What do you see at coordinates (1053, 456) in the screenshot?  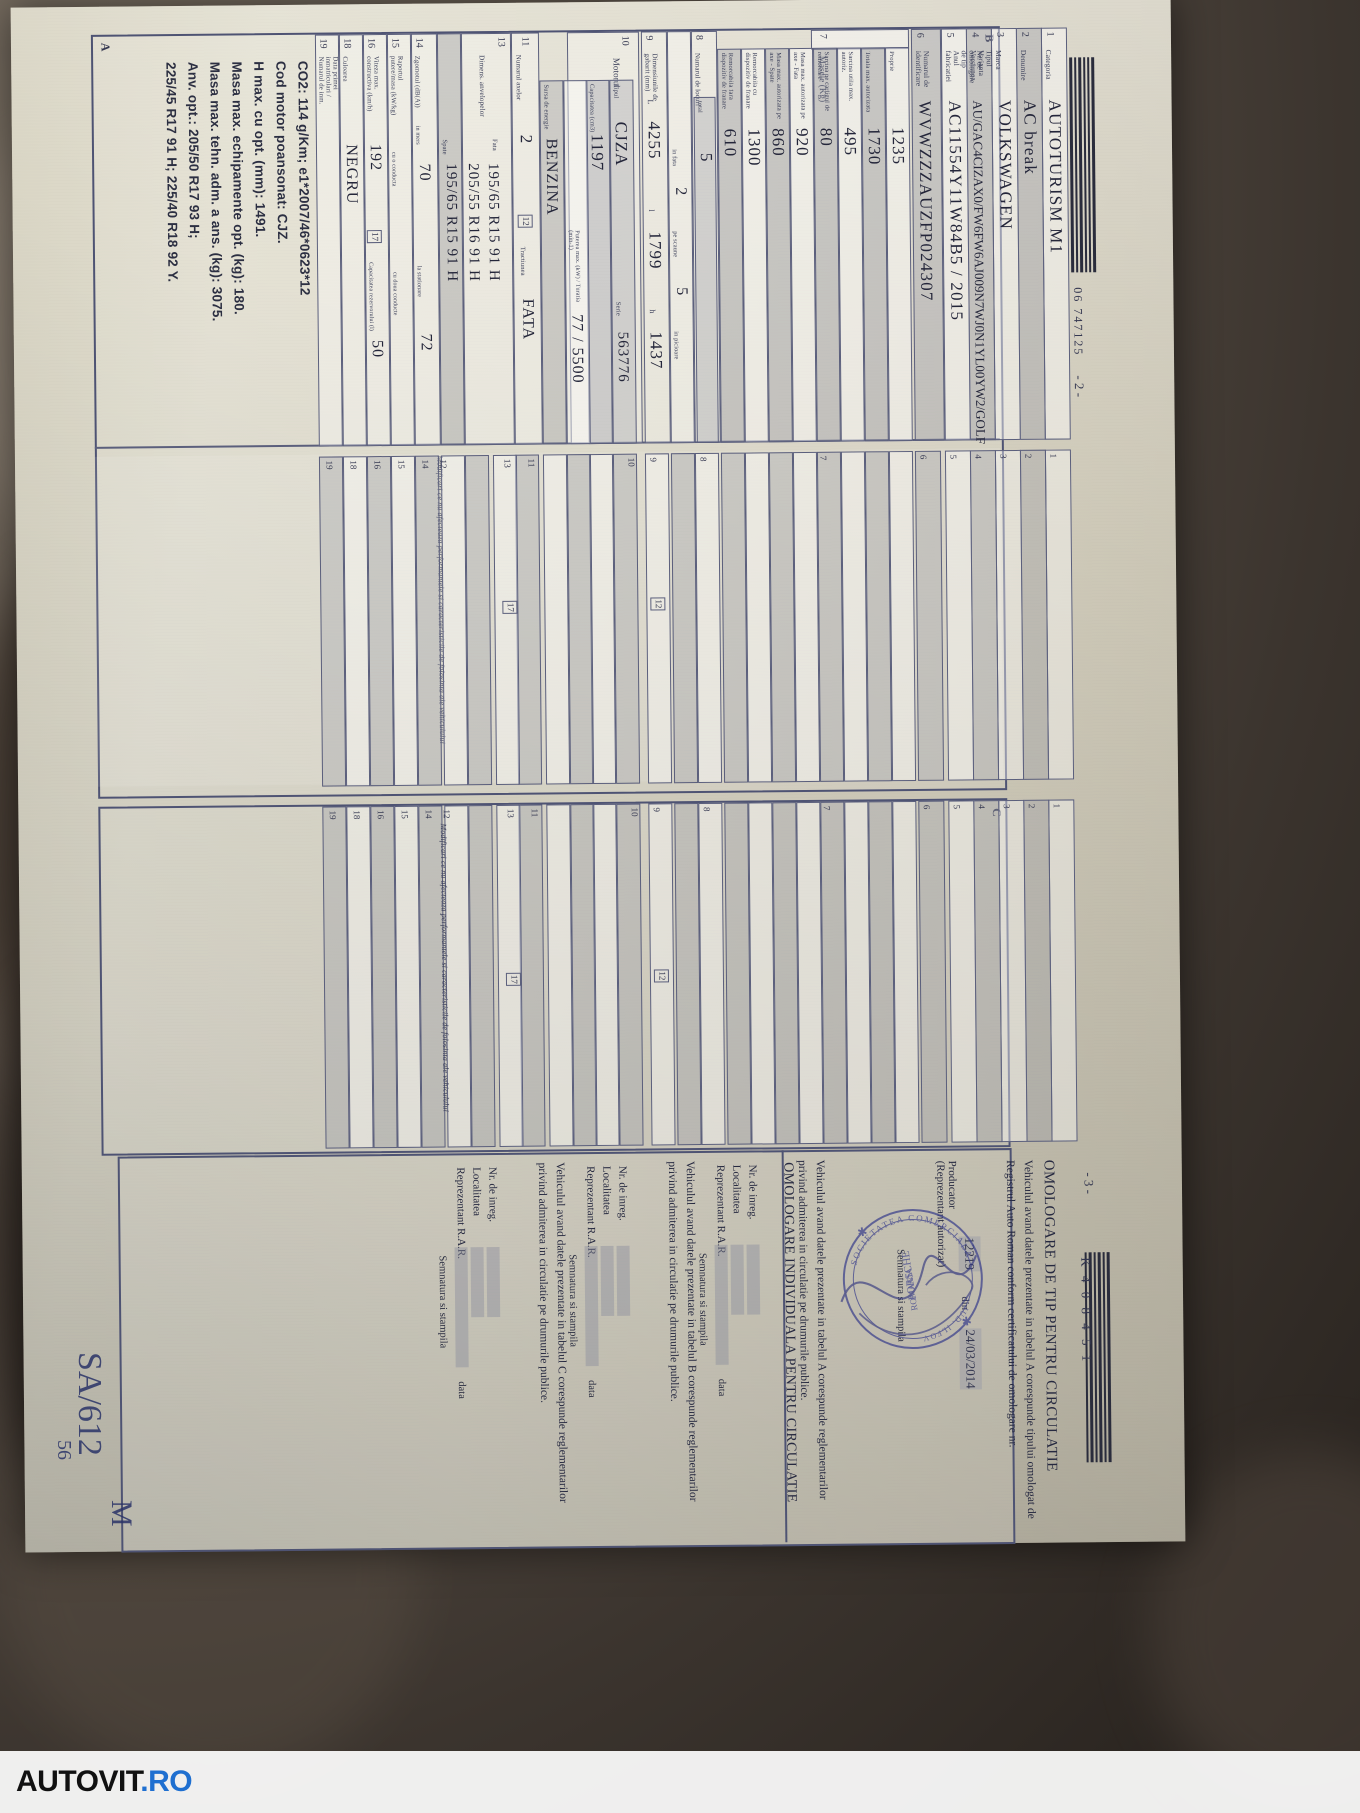 I see `row-number-b-1: 1` at bounding box center [1053, 456].